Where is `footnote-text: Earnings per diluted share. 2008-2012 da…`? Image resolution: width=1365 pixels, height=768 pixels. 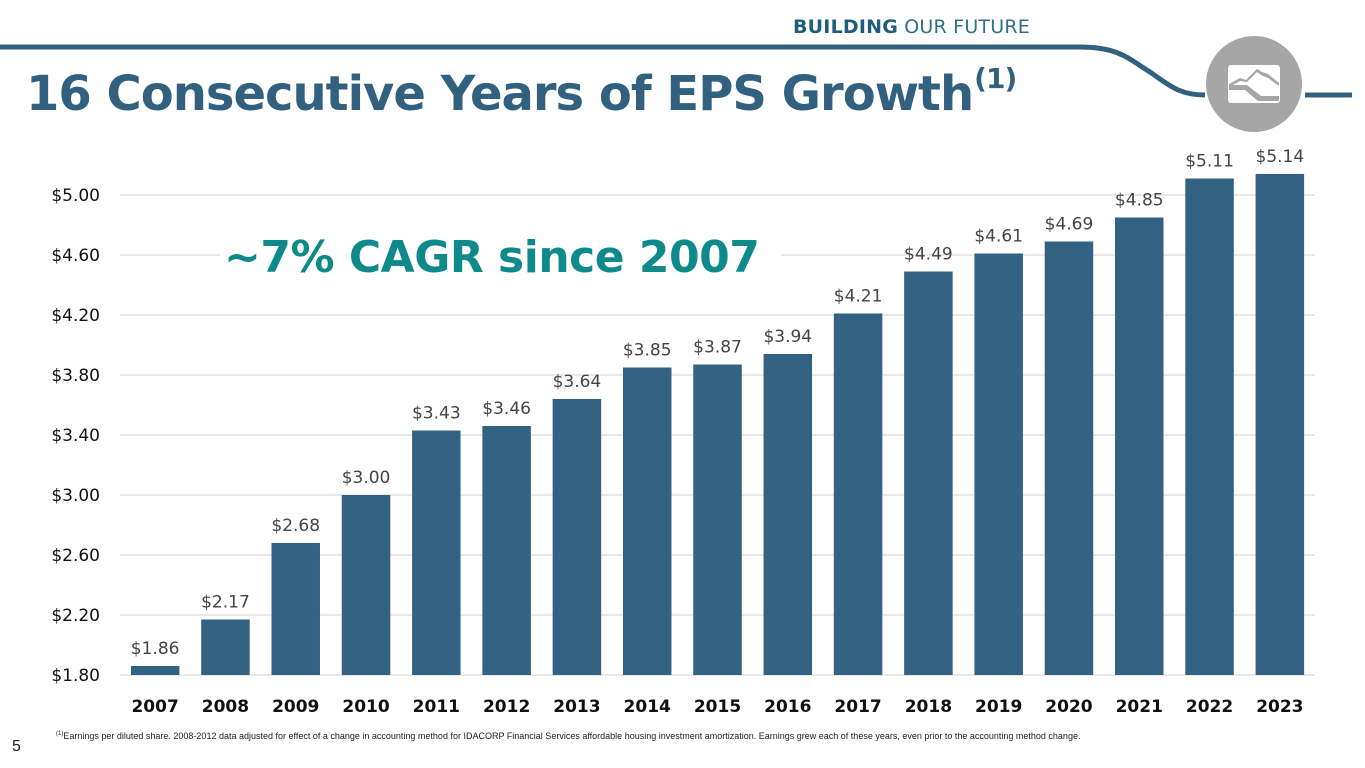 footnote-text: Earnings per diluted share. 2008-2012 da… is located at coordinates (572, 736).